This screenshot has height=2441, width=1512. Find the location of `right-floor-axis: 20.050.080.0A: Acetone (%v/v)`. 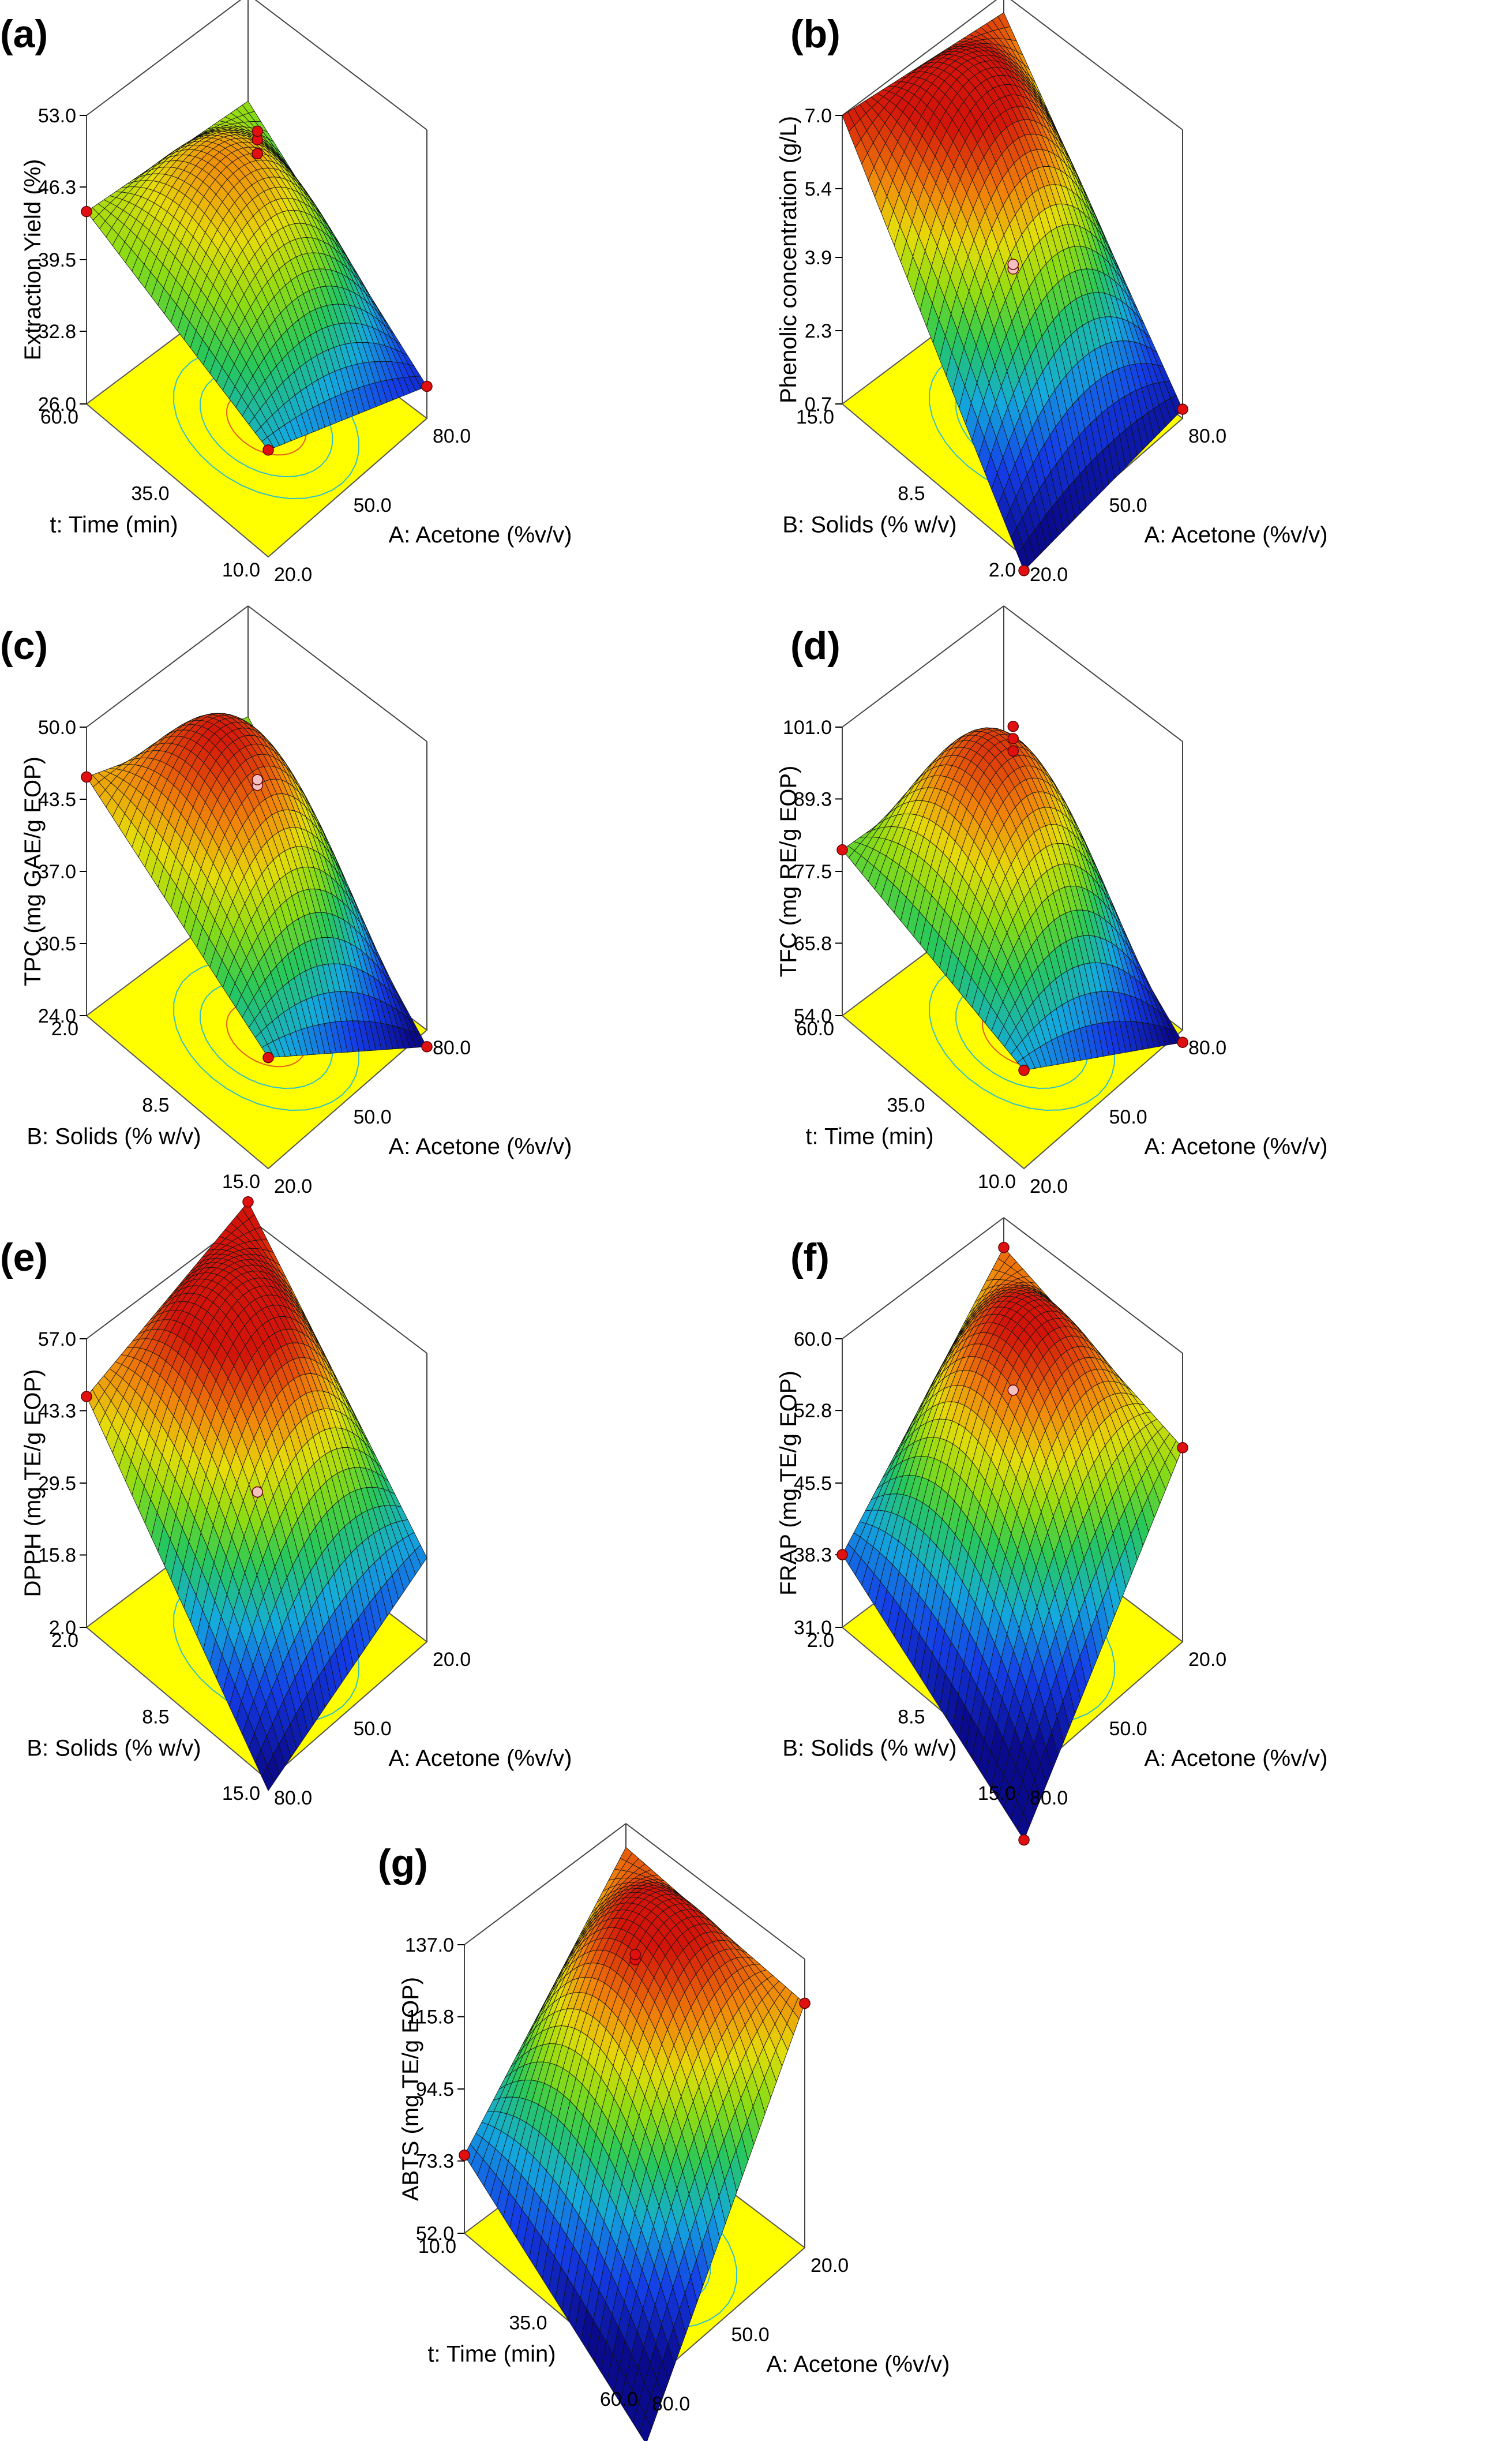

right-floor-axis: 20.050.080.0A: Acetone (%v/v) is located at coordinates (423, 505).